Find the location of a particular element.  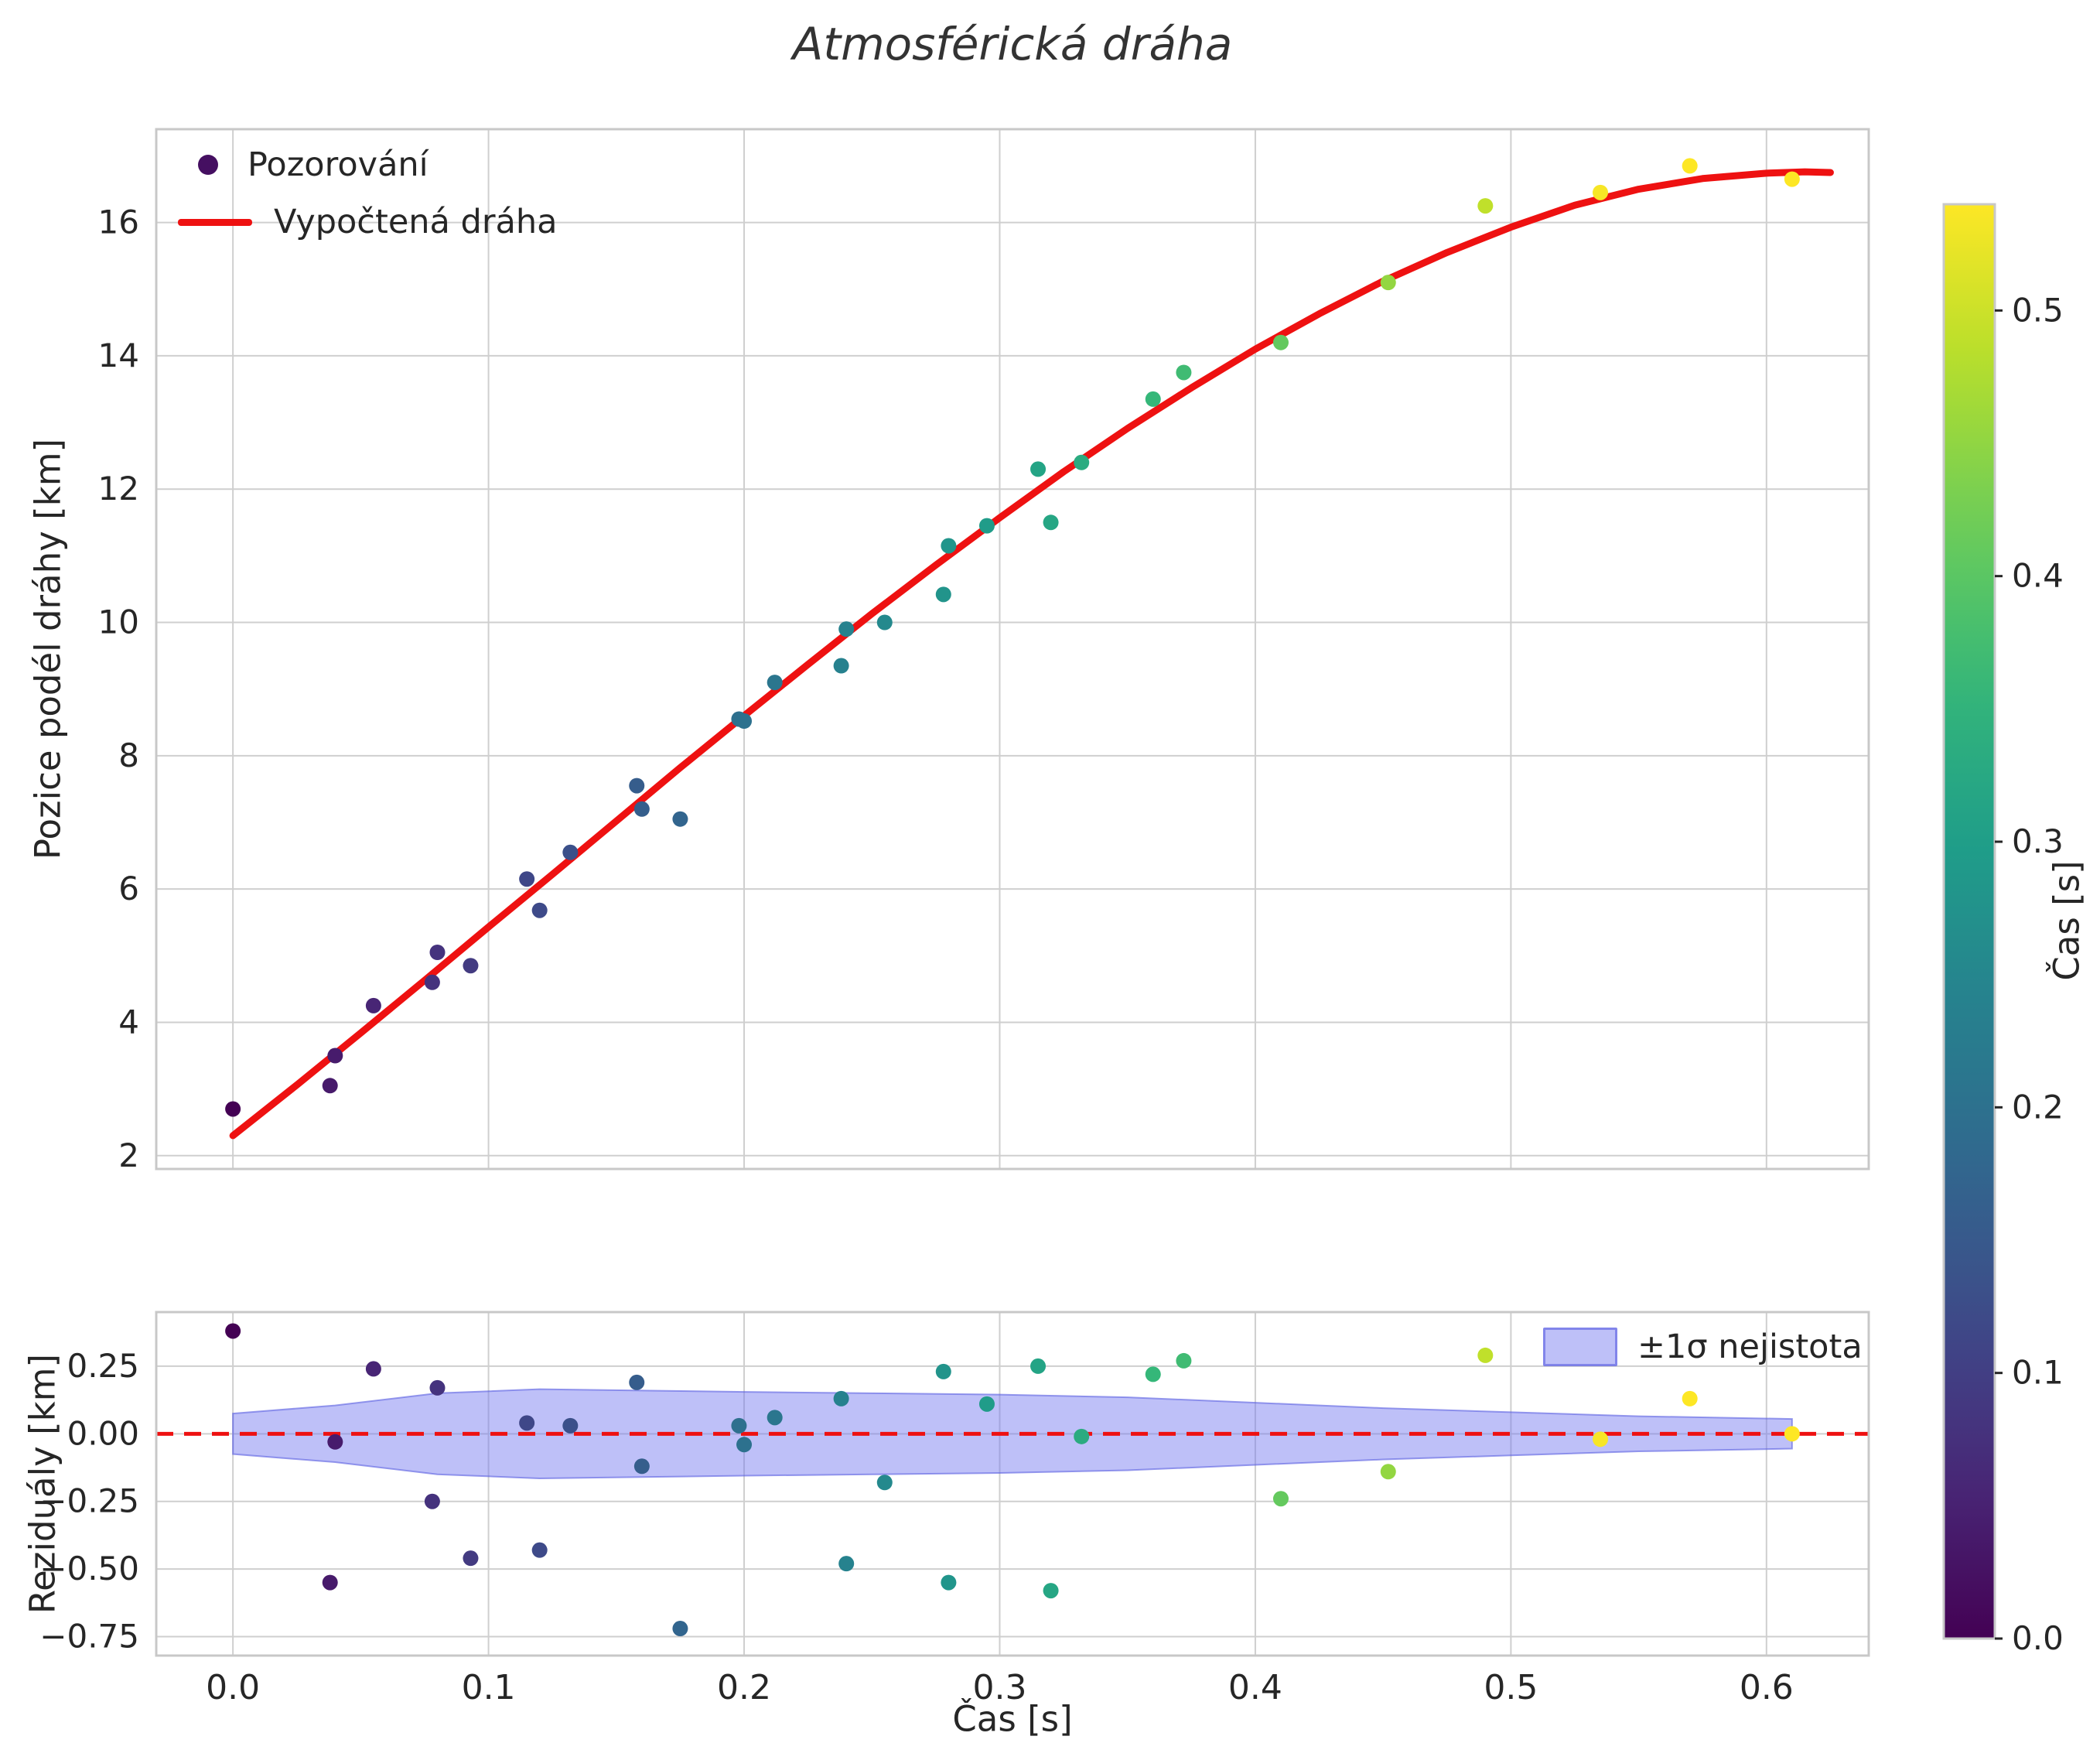

main-y-axis-label: Pozice podél dráhy [km] is located at coordinates (48, 649).